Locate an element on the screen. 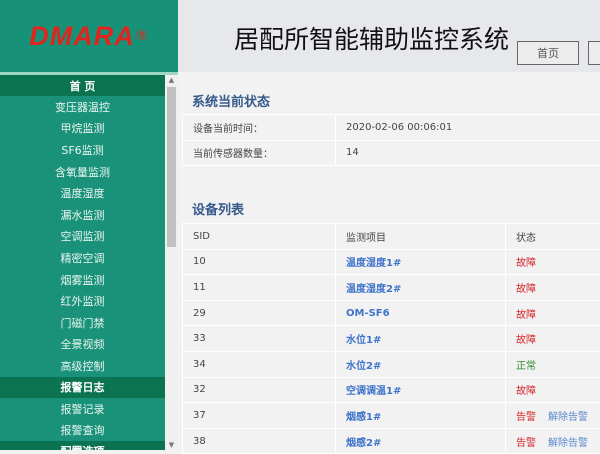 The image size is (600, 454). sidebar-scrollbar: ▲ ▼ is located at coordinates (171, 262).